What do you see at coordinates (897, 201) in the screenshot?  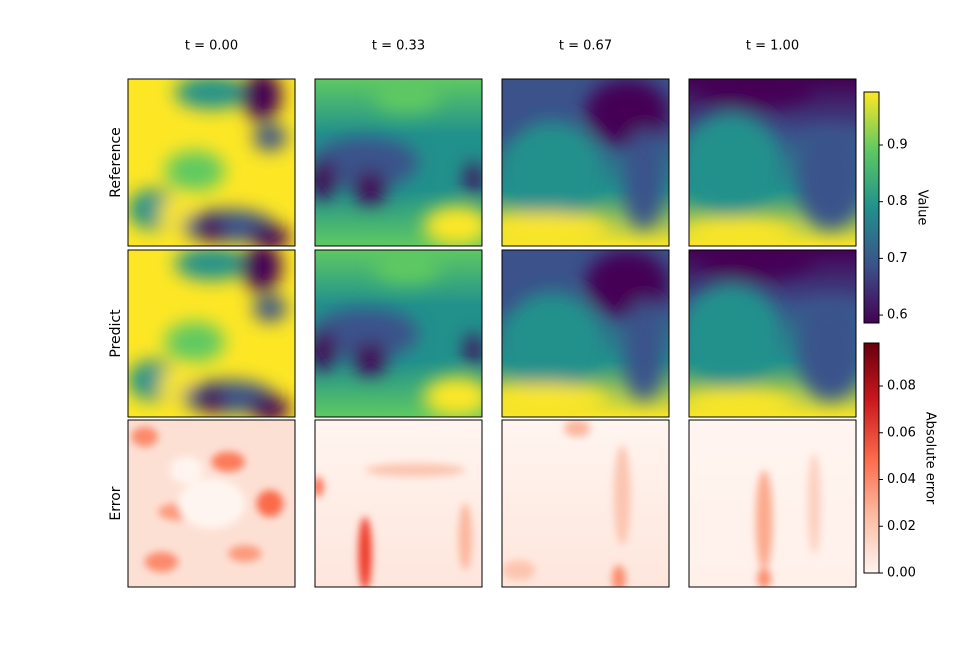 I see `colorbar-tick-label: 0.8` at bounding box center [897, 201].